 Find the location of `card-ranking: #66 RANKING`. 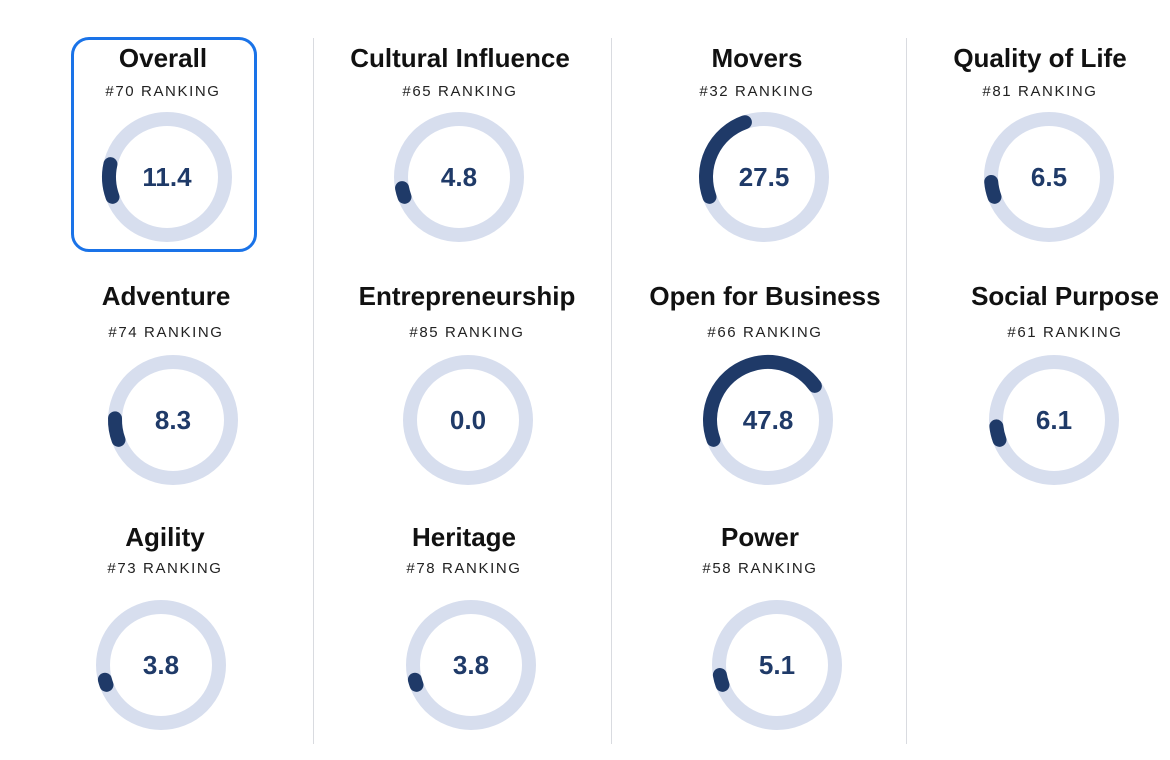

card-ranking: #66 RANKING is located at coordinates (765, 332).